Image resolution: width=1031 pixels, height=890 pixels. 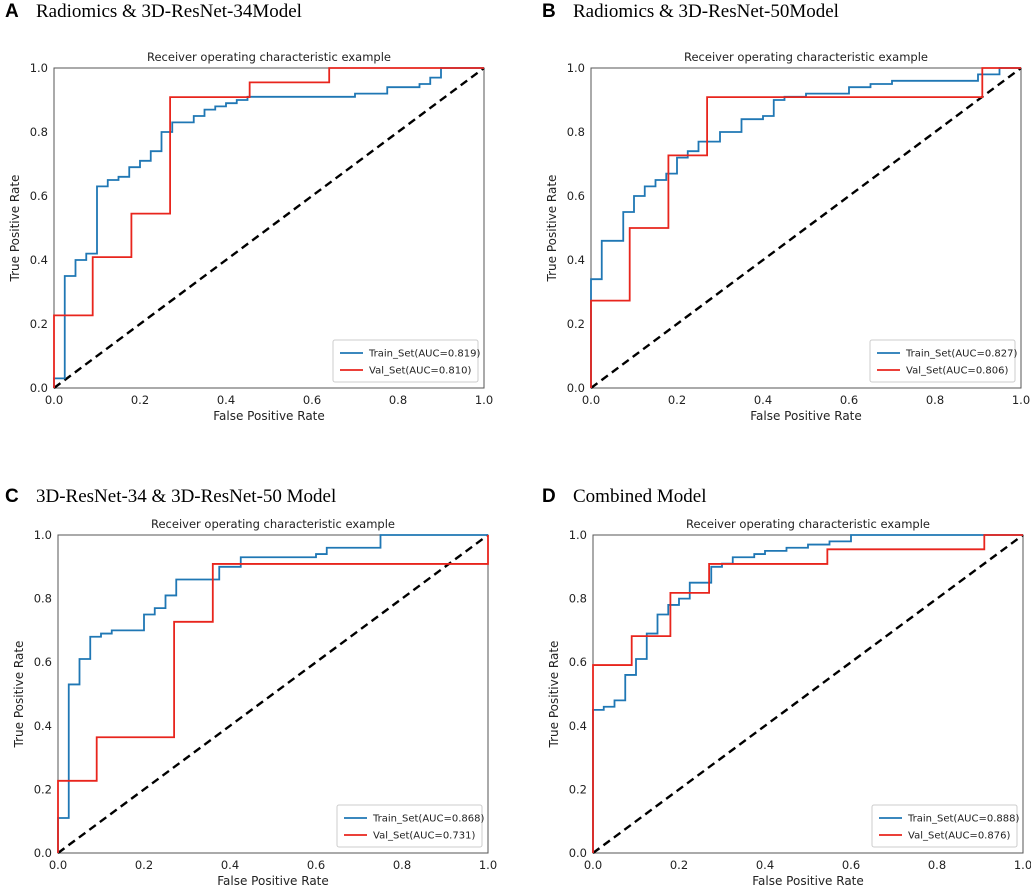 What do you see at coordinates (12, 11) in the screenshot?
I see `panel-letter: A` at bounding box center [12, 11].